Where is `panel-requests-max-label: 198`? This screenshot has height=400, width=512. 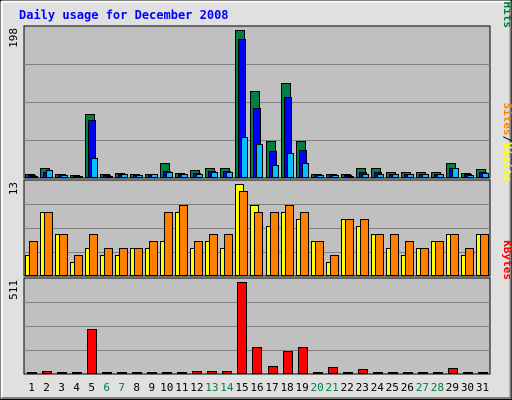
panel-requests-max-label: 198 is located at coordinates (13, 38).